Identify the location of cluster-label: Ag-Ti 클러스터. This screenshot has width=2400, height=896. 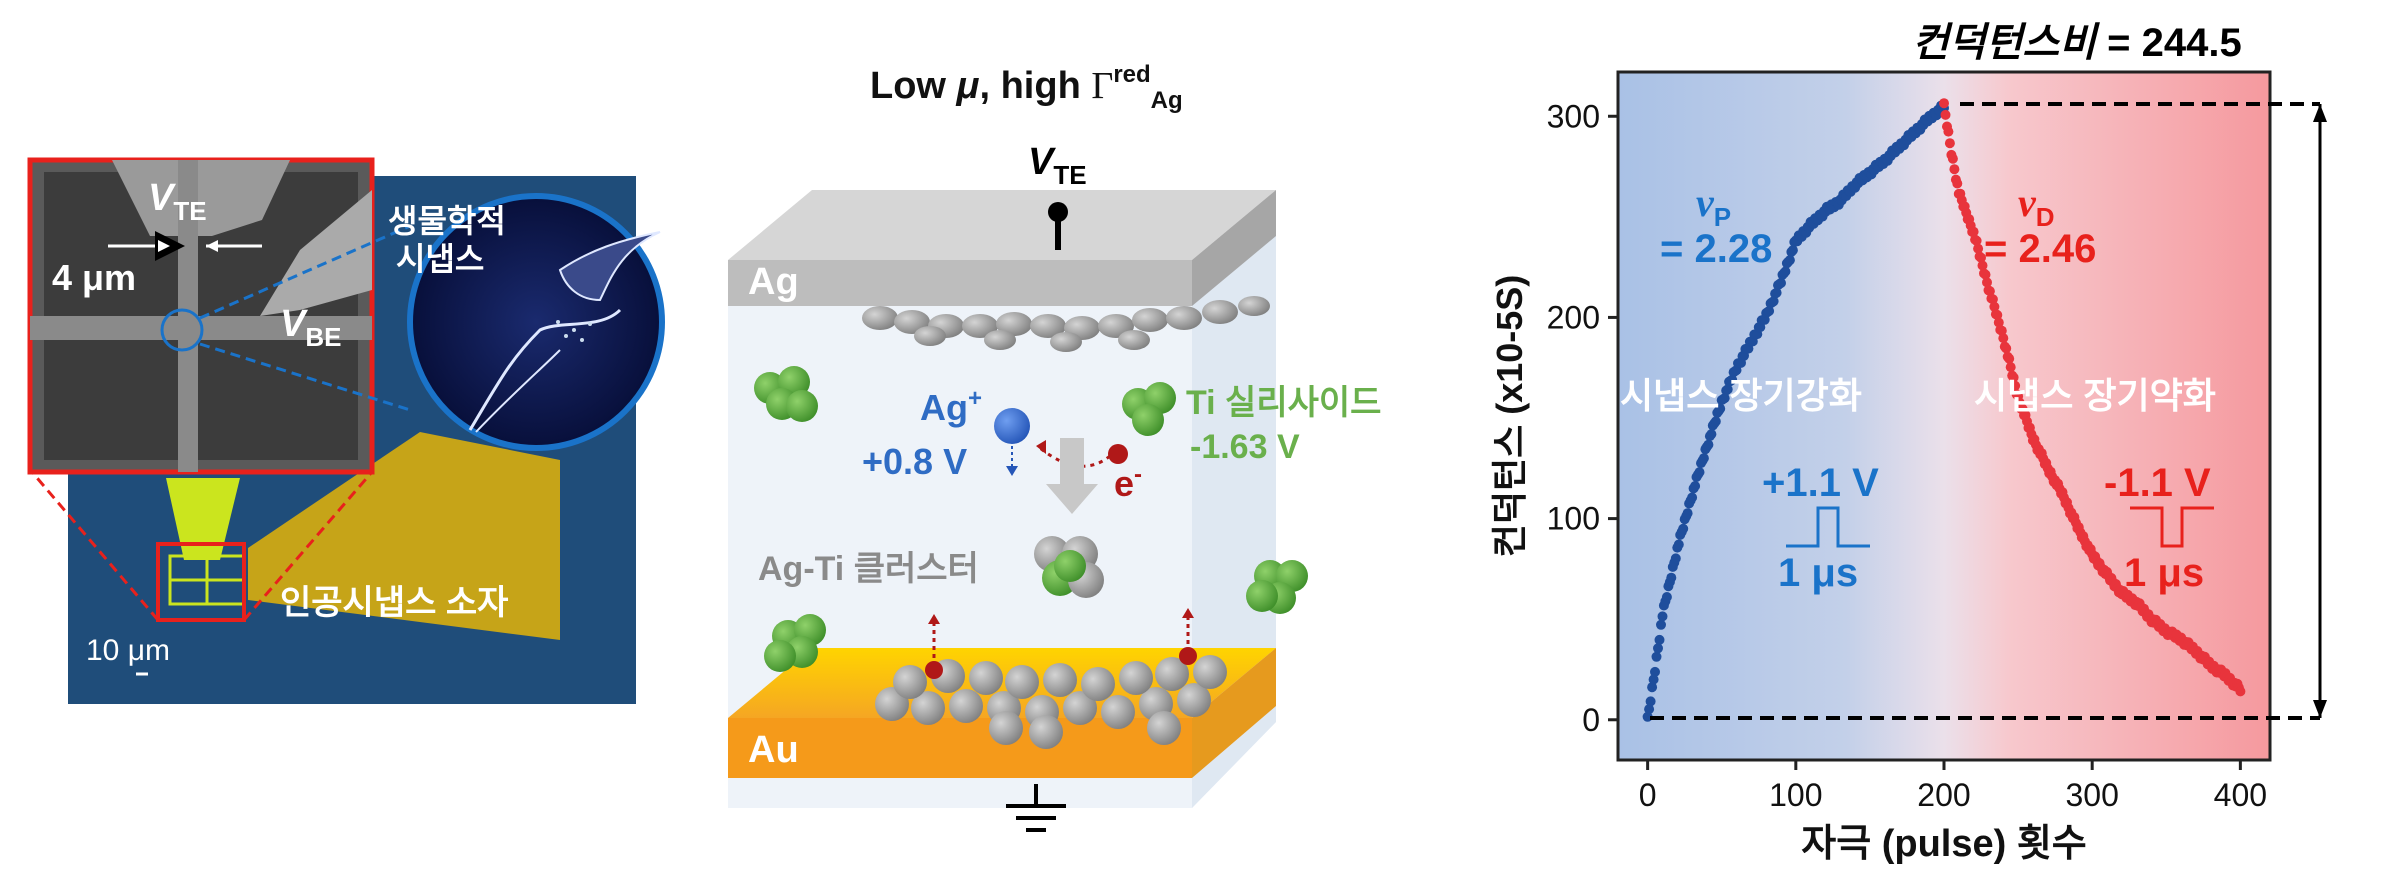
(868, 569).